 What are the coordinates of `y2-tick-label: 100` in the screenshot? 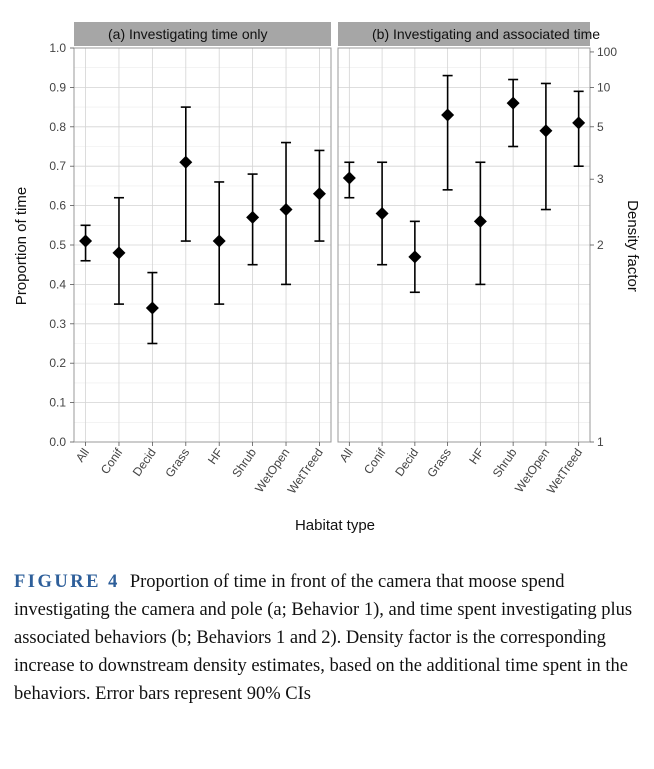 It's located at (607, 52).